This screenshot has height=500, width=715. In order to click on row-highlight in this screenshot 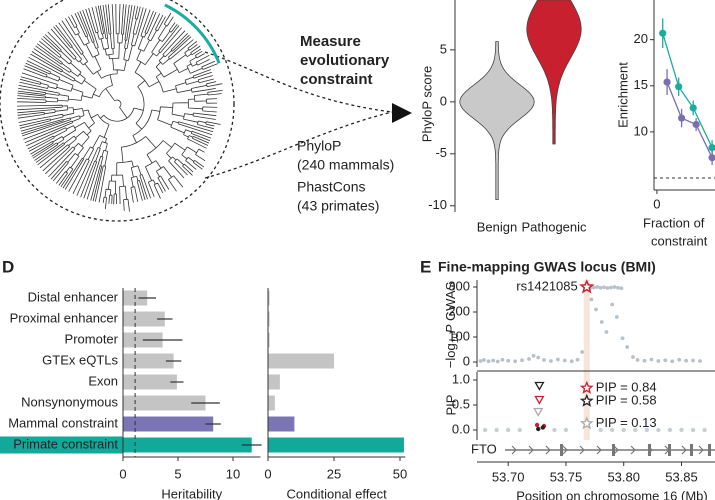, I will do `click(61, 445)`.